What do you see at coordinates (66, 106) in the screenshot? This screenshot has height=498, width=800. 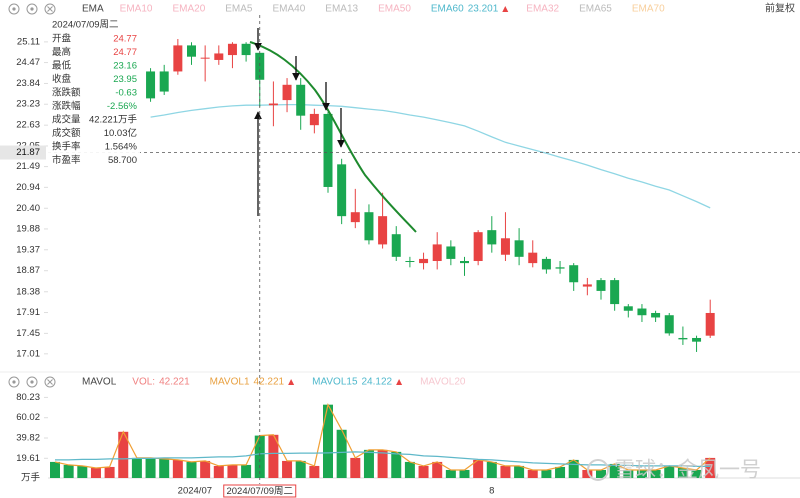 I see `info-label: 涨跌幅` at bounding box center [66, 106].